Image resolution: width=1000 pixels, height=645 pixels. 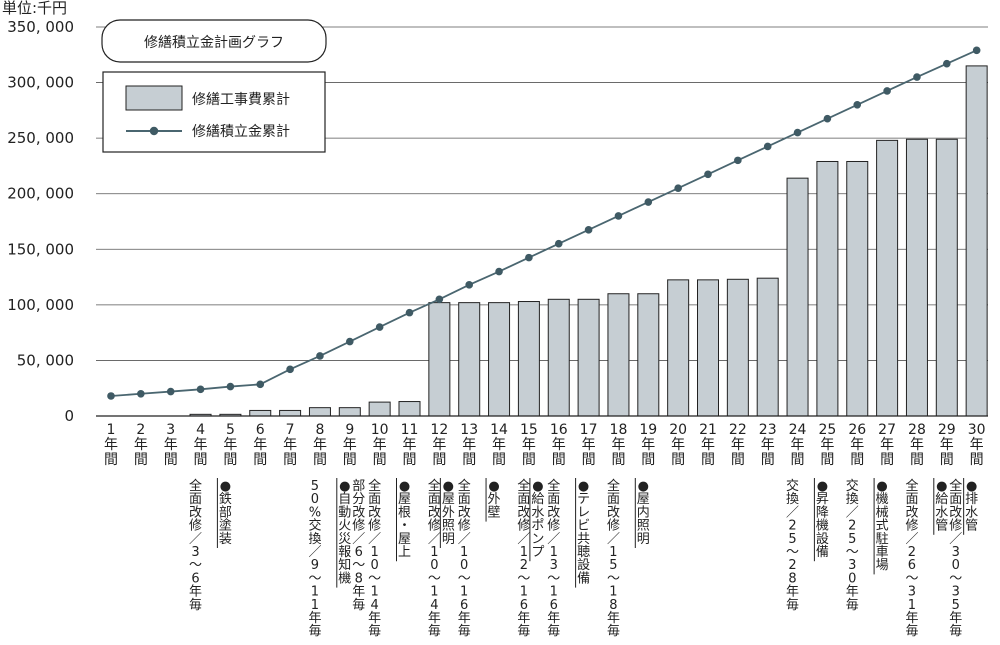 I want to click on annotation: ●テレビ共聴設備, so click(x=582, y=533).